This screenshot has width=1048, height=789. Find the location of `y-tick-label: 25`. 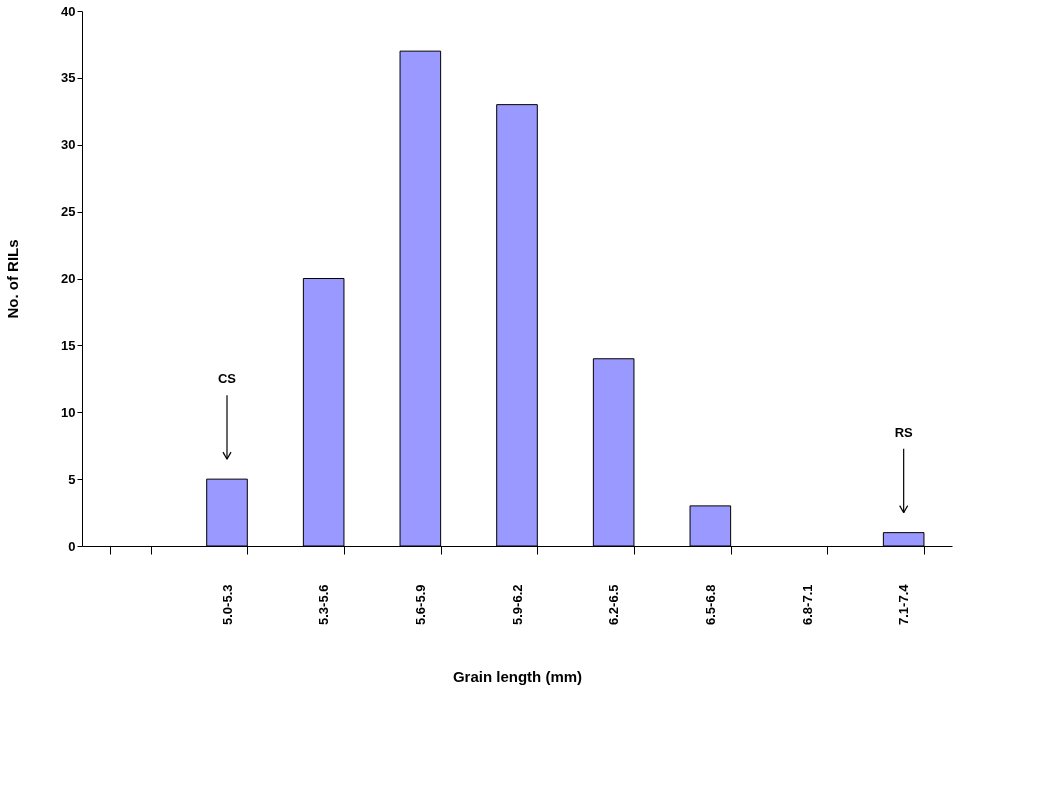

y-tick-label: 25 is located at coordinates (68, 212).